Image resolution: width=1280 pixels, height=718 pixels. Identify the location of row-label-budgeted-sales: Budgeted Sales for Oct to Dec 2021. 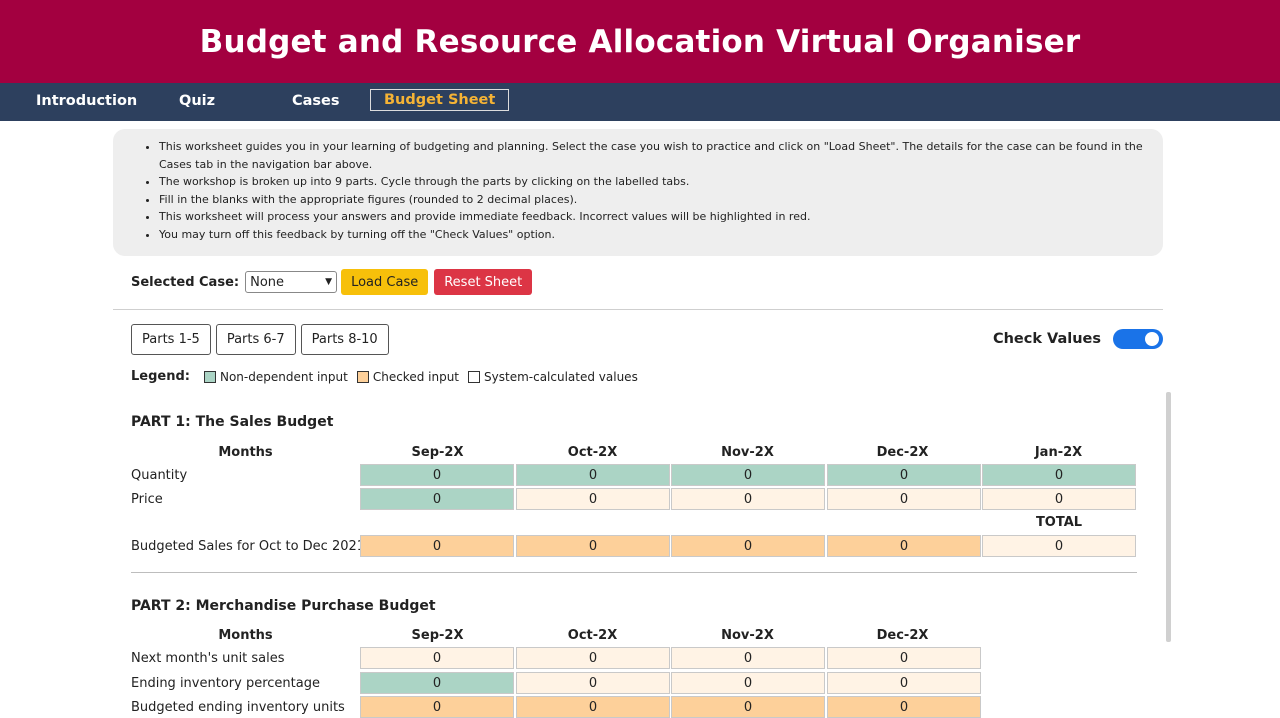
(248, 546).